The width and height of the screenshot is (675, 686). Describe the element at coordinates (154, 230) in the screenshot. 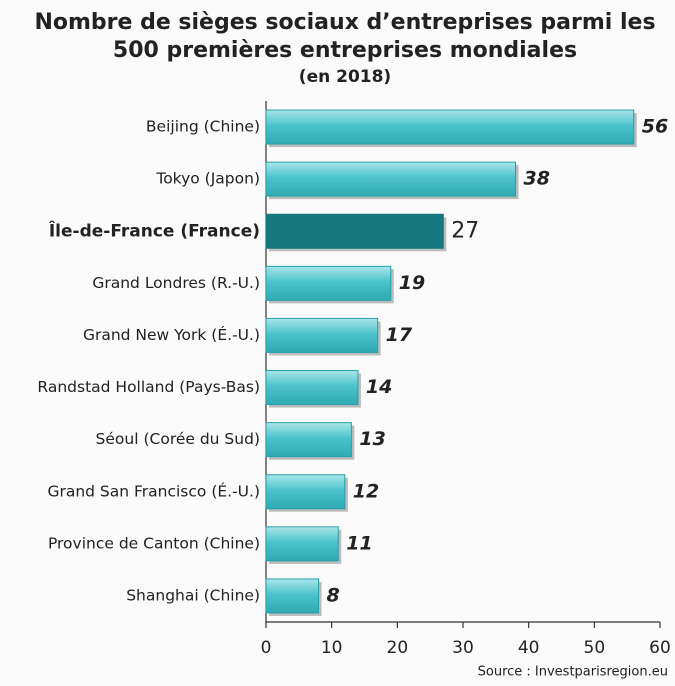

I see `y-tick-label: Île-de-France (France)` at that location.